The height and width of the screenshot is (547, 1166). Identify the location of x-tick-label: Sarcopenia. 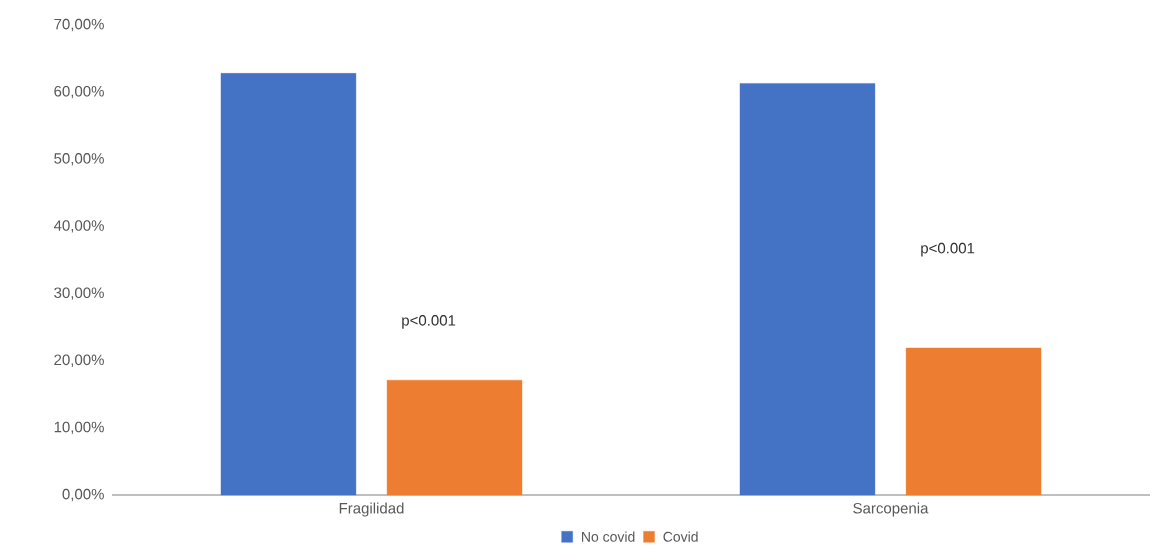
(891, 509).